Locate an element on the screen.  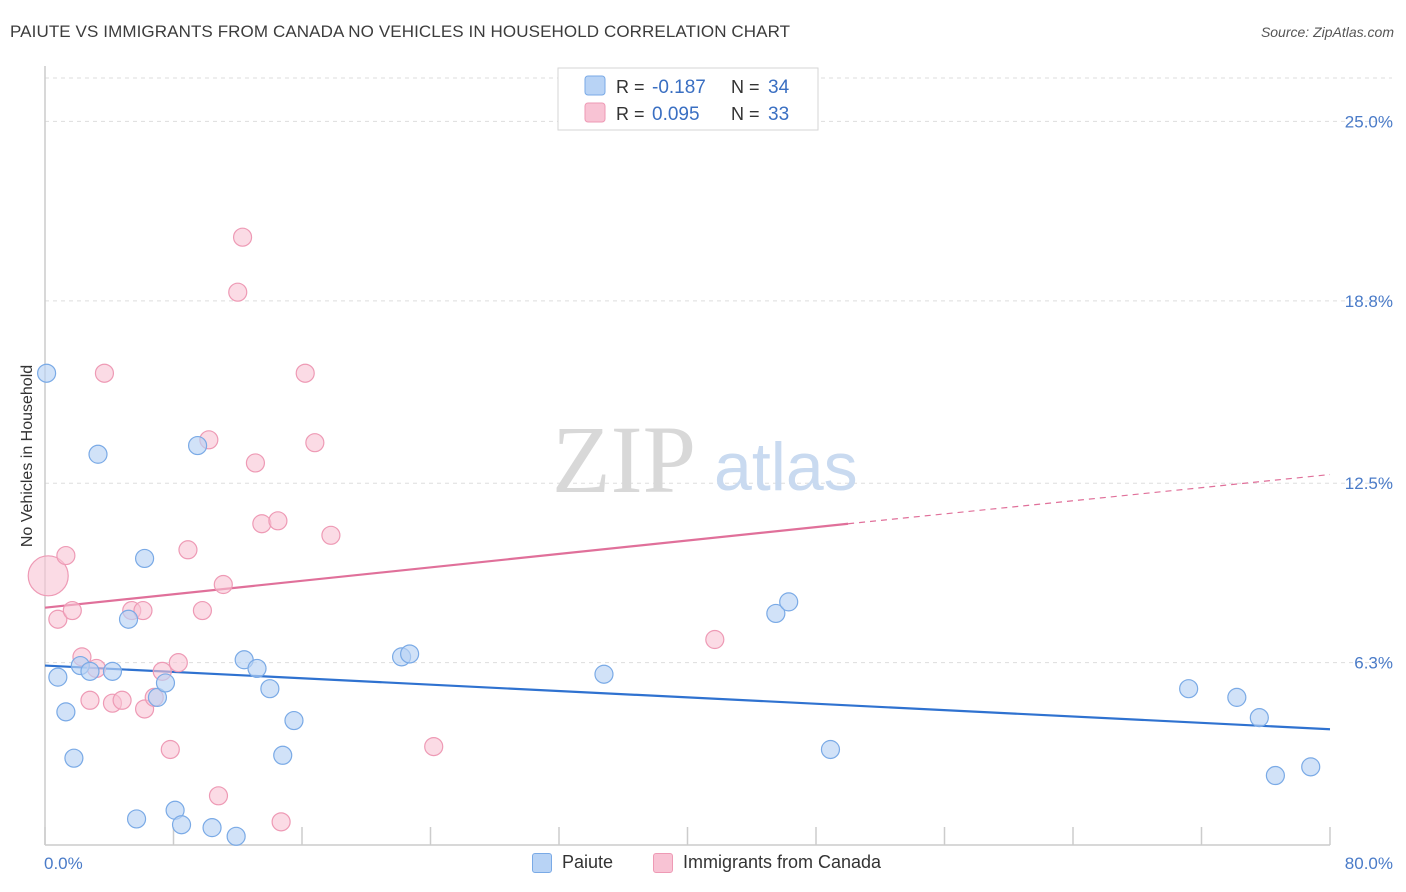
legend-label-paiute: Paiute is located at coordinates (588, 862).